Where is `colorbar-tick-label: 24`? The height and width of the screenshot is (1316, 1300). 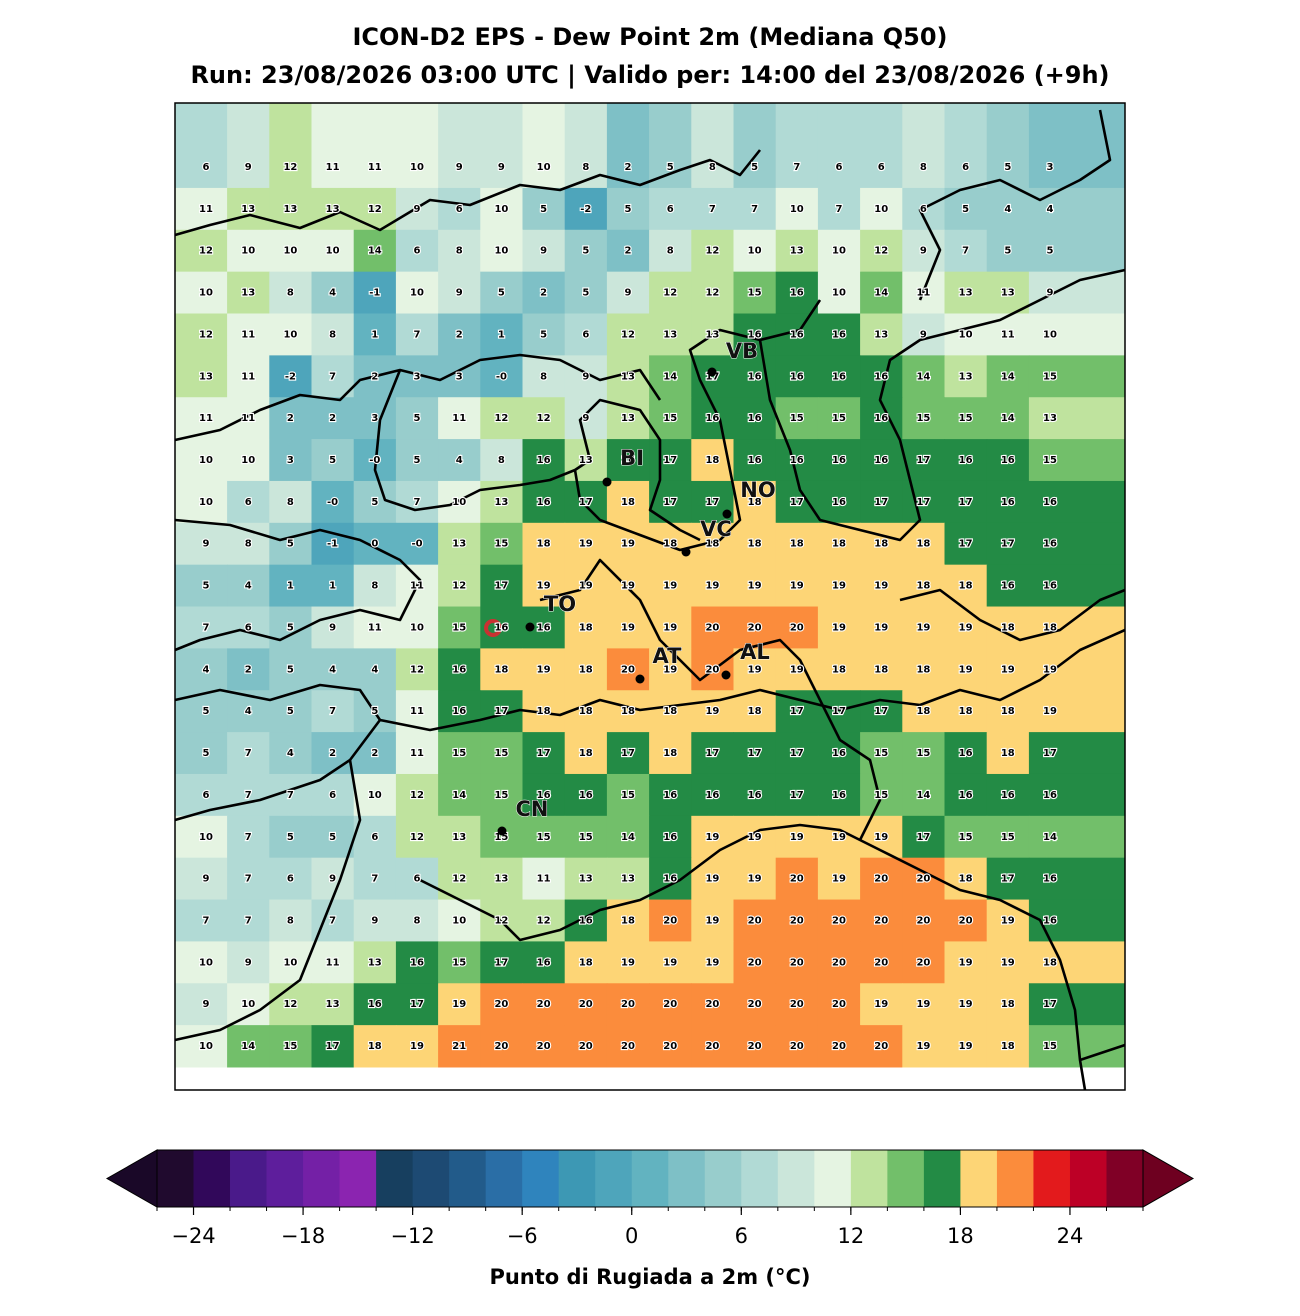
colorbar-tick-label: 24 is located at coordinates (1070, 1236).